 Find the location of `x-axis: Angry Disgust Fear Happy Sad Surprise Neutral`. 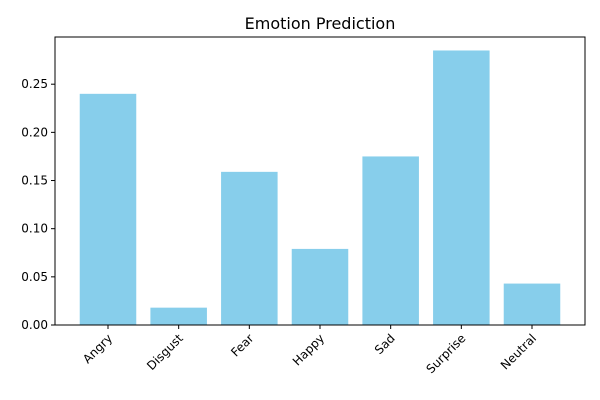

x-axis: Angry Disgust Fear Happy Sad Surprise Neutral is located at coordinates (309, 350).